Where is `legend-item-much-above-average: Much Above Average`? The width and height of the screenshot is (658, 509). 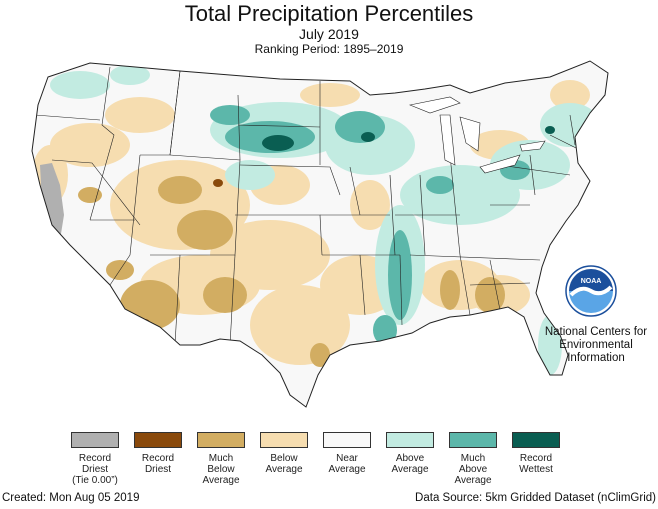 legend-item-much-above-average: Much Above Average is located at coordinates (473, 459).